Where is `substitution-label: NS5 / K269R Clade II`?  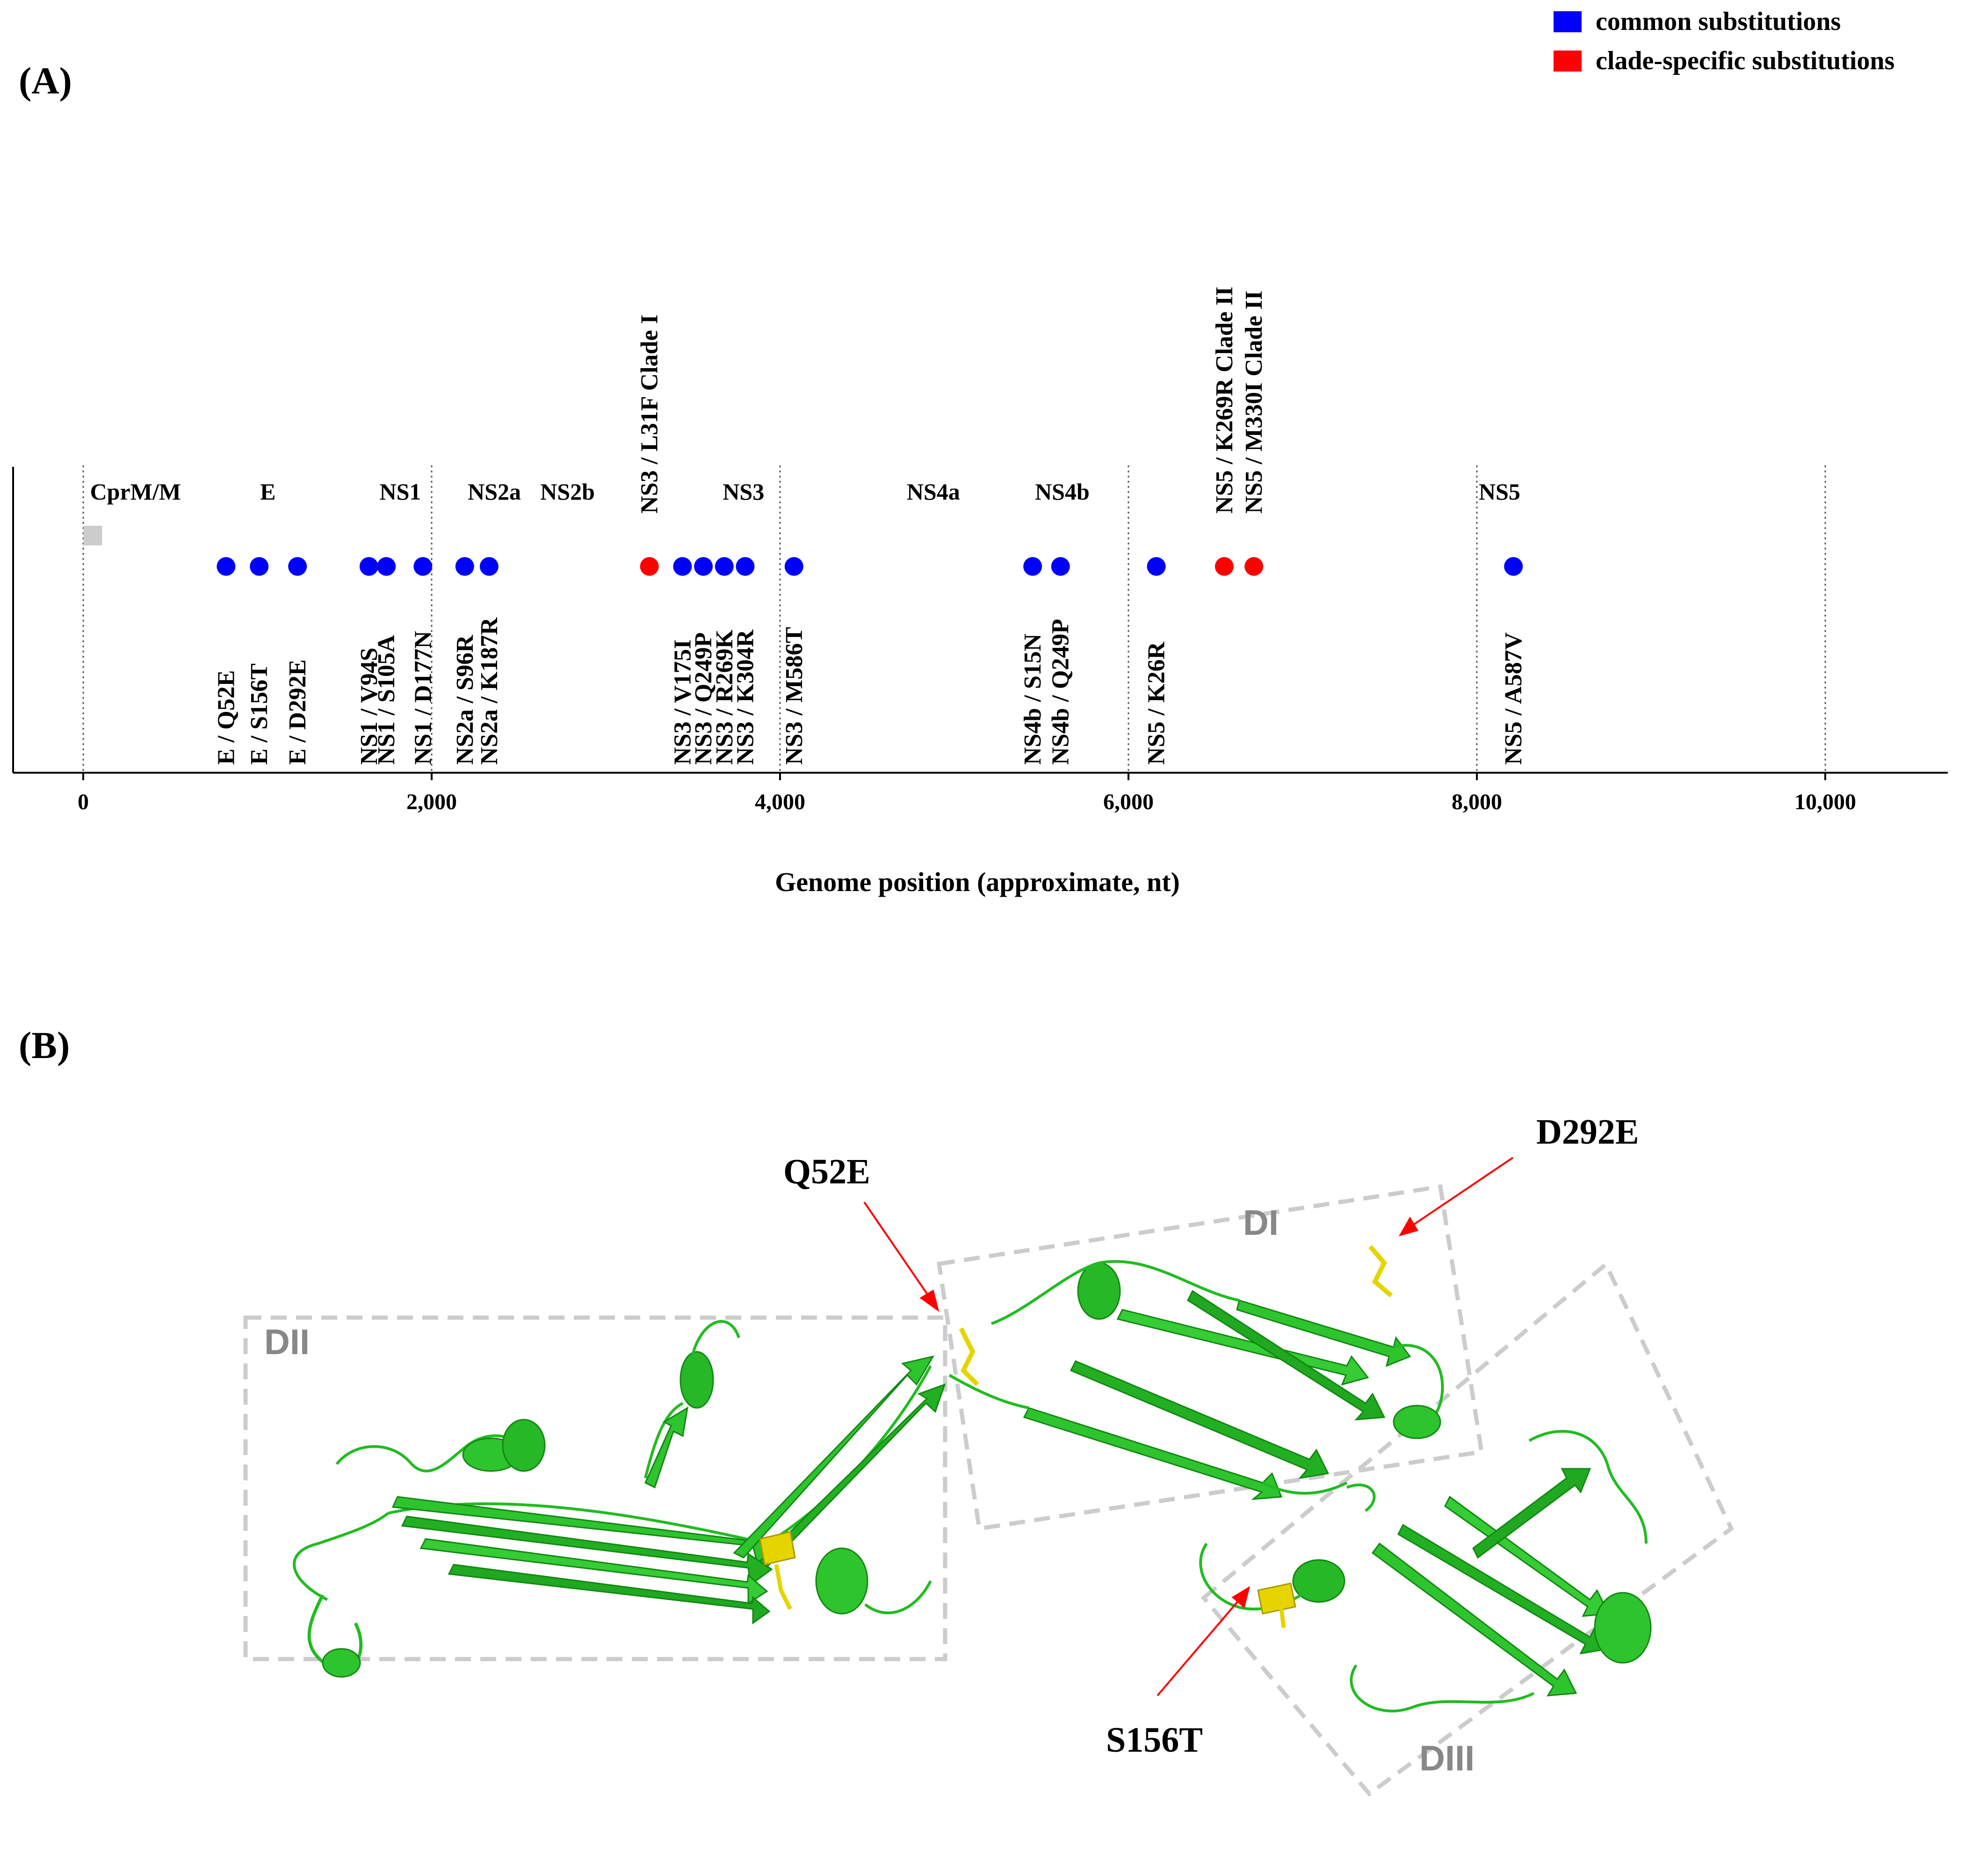
substitution-label: NS5 / K269R Clade II is located at coordinates (1224, 401).